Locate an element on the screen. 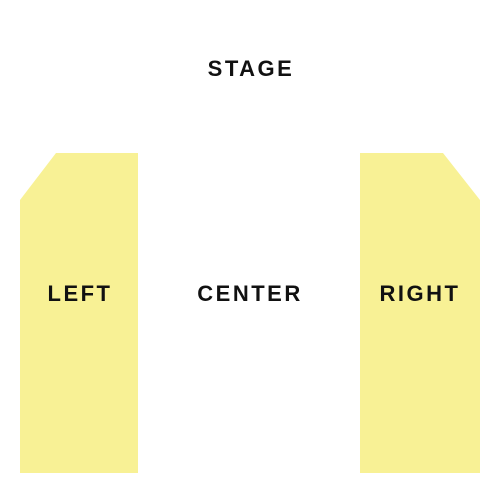 The width and height of the screenshot is (500, 500). section-left-label: LEFT is located at coordinates (80, 293).